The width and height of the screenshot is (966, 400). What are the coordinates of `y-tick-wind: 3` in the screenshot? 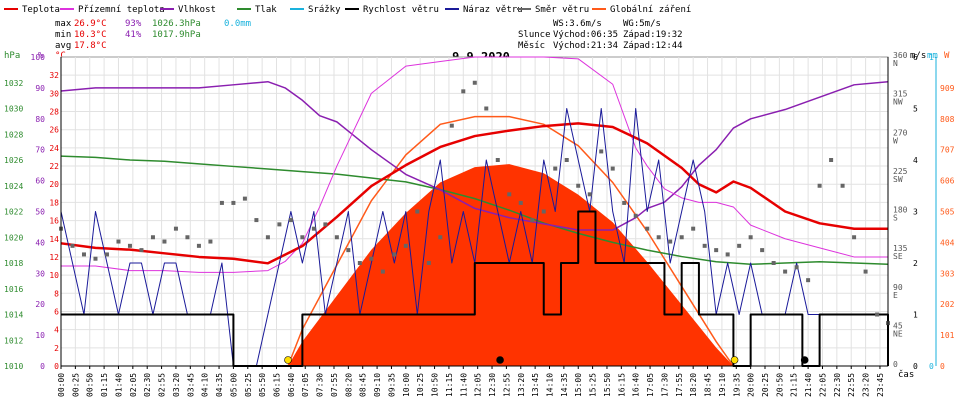 It's located at (915, 212).